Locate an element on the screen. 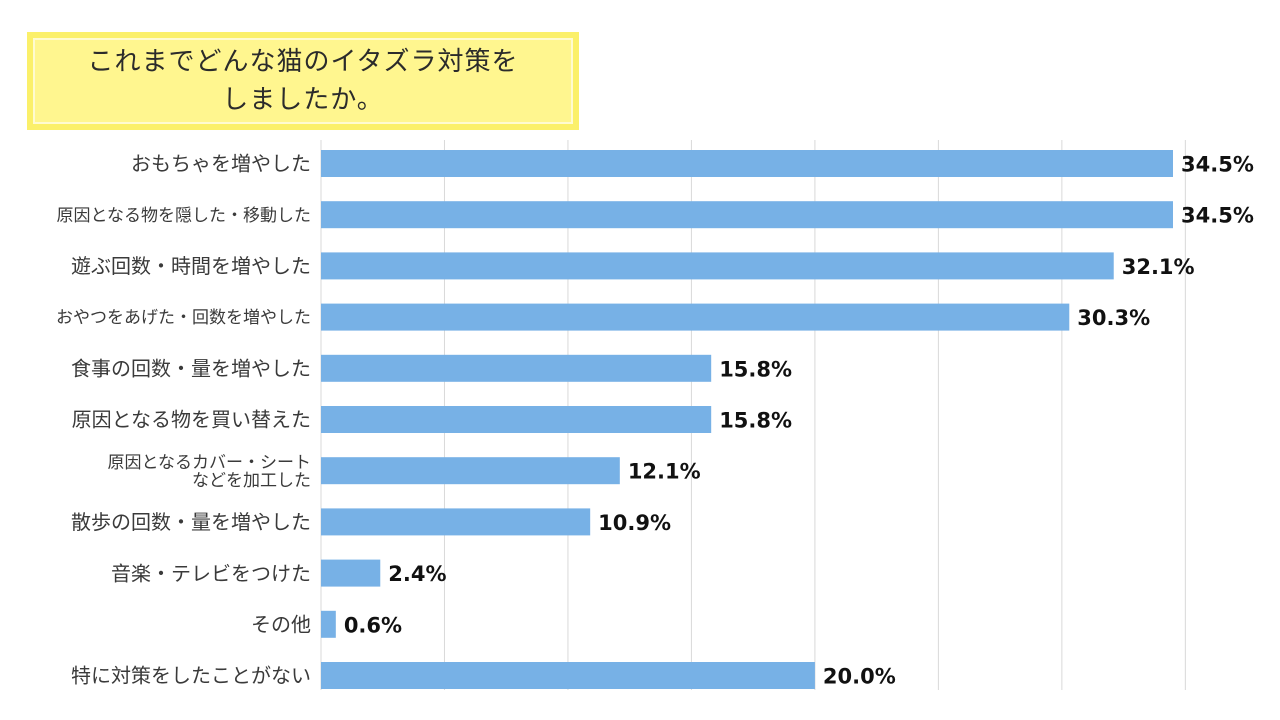 Image resolution: width=1280 pixels, height=720 pixels. category-label: その他 is located at coordinates (281, 625).